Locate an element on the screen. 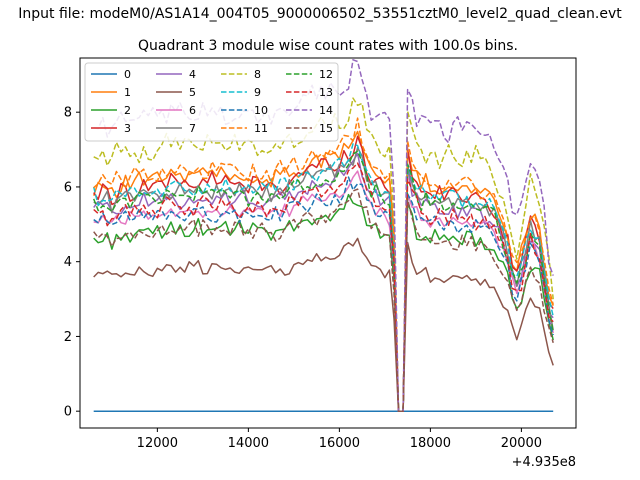 This screenshot has height=480, width=640. y-tick-label: 2 is located at coordinates (68, 337).